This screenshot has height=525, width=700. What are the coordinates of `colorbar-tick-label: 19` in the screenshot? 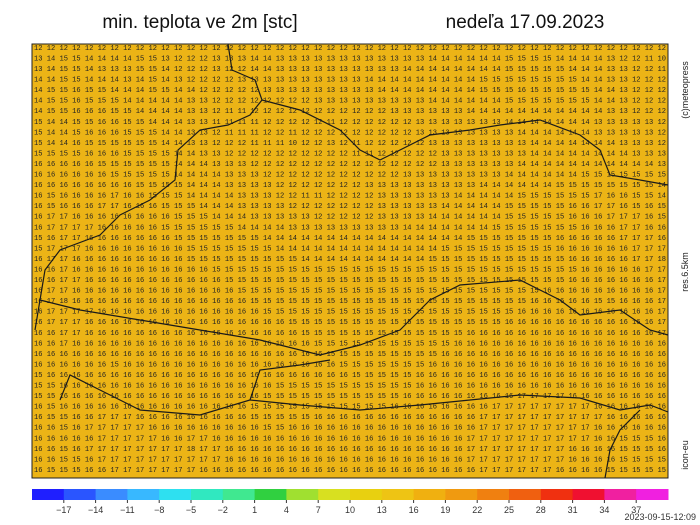 It's located at (445, 510).